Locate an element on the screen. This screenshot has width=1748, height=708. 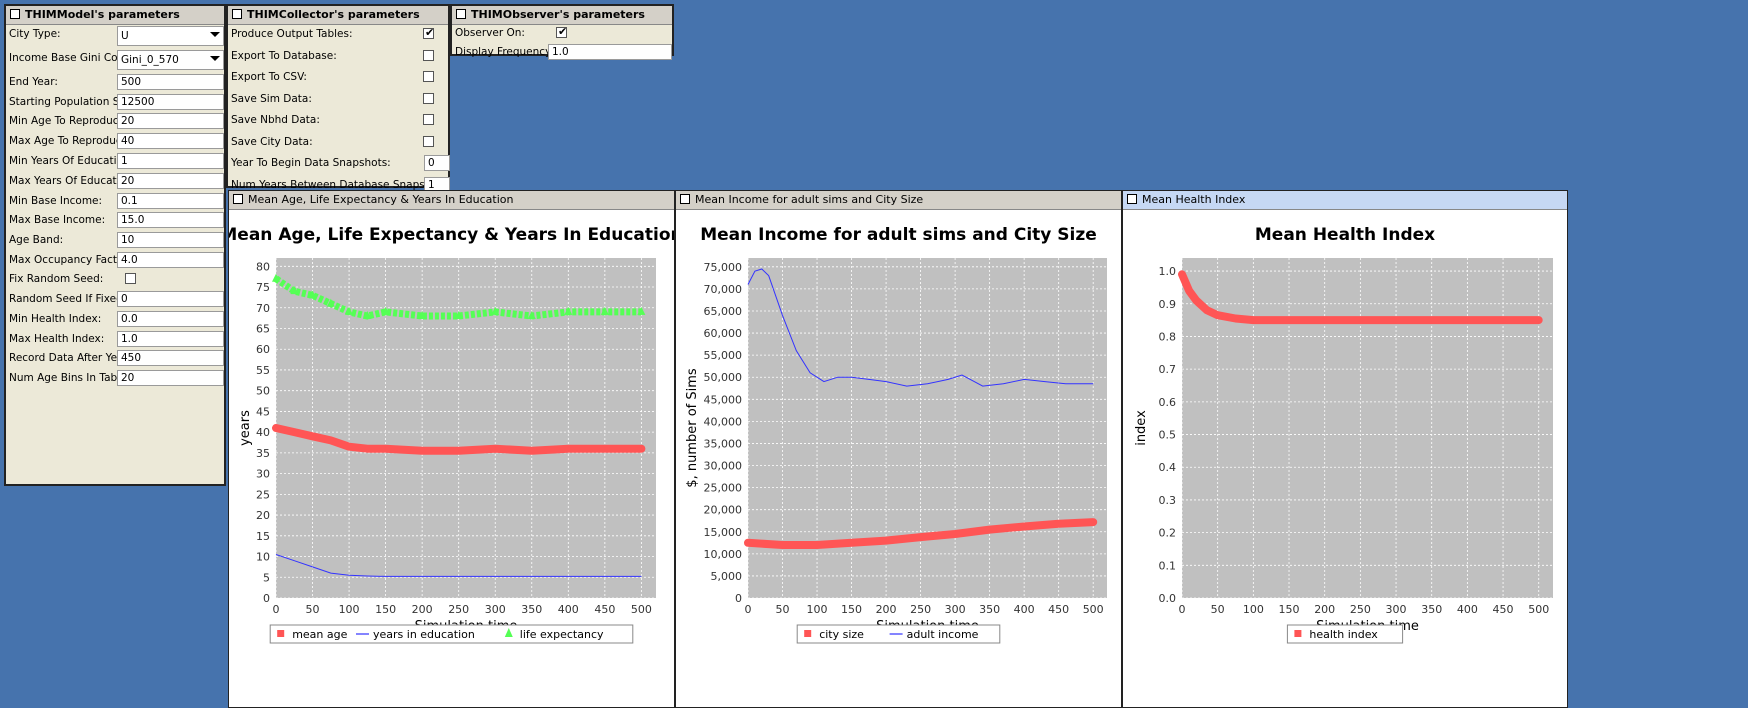
y-tick-label: 0.5 is located at coordinates (1168, 435).